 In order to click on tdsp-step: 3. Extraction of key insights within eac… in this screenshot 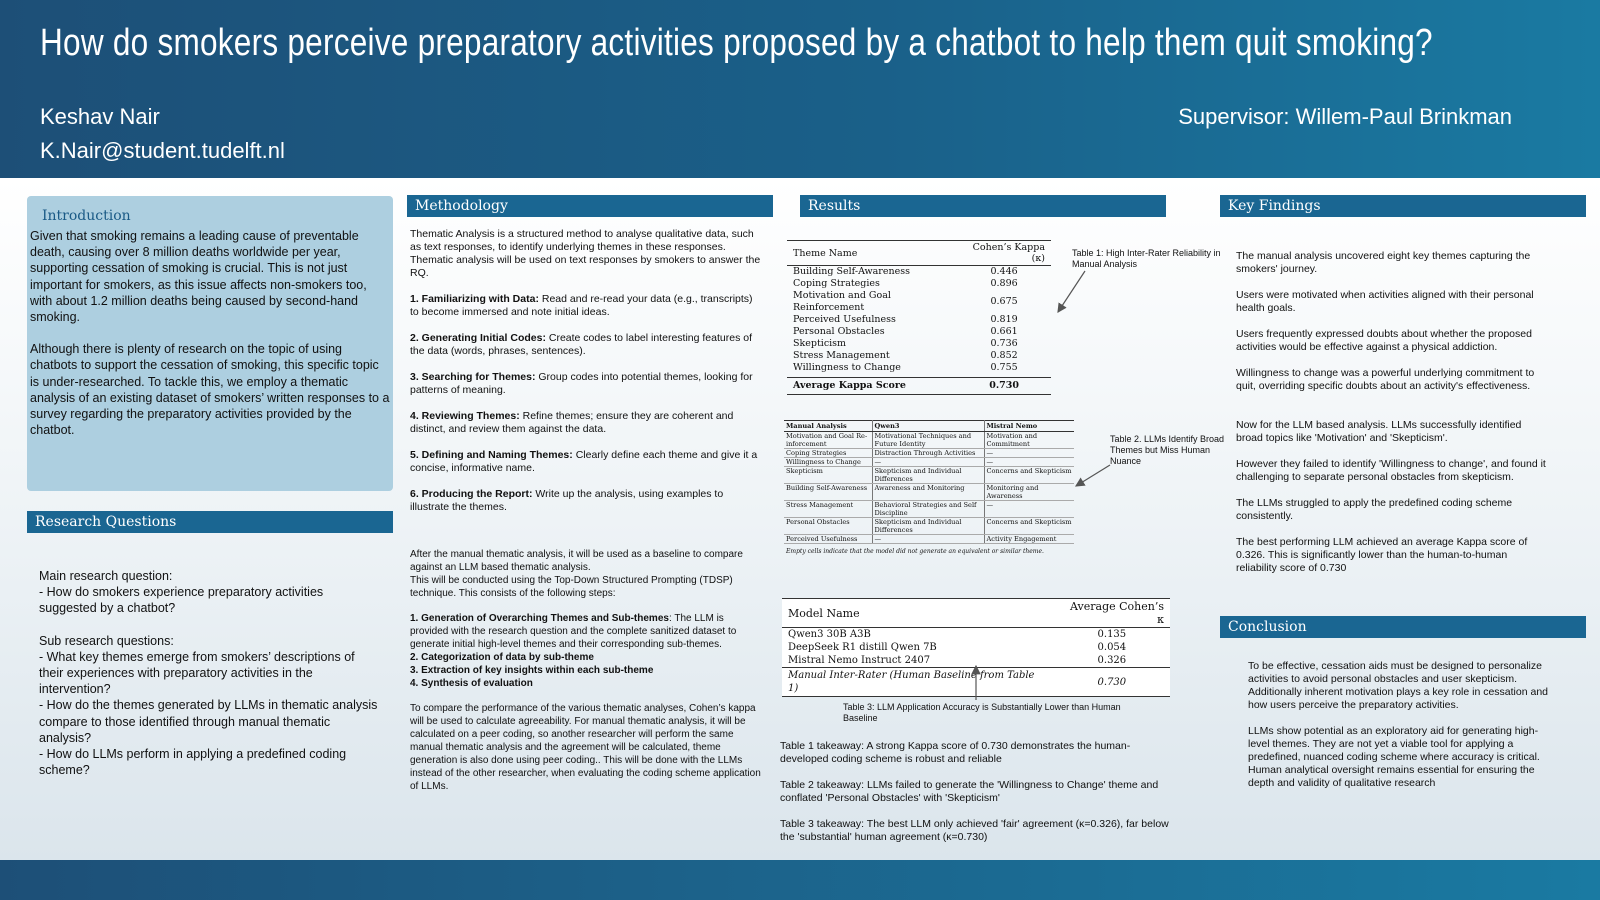, I will do `click(586, 670)`.